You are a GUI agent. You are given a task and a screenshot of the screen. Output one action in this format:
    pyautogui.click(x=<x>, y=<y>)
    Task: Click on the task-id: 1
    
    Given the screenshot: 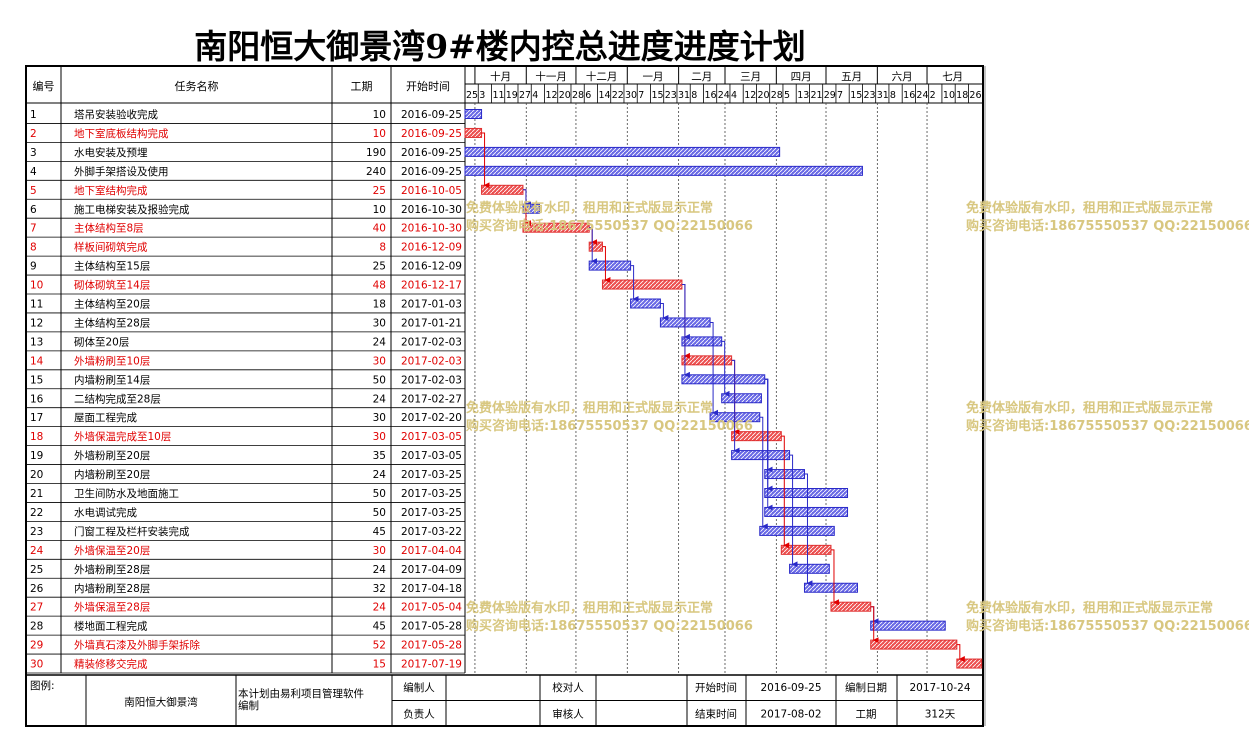 What is the action you would take?
    pyautogui.click(x=33, y=115)
    